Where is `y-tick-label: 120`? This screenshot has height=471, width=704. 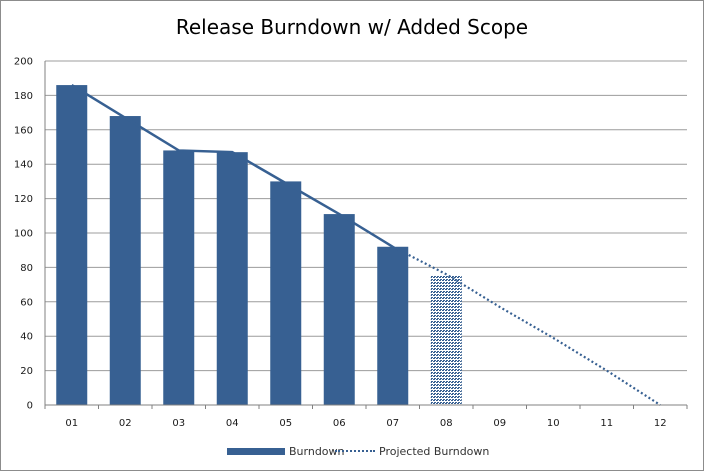 y-tick-label: 120 is located at coordinates (23, 199).